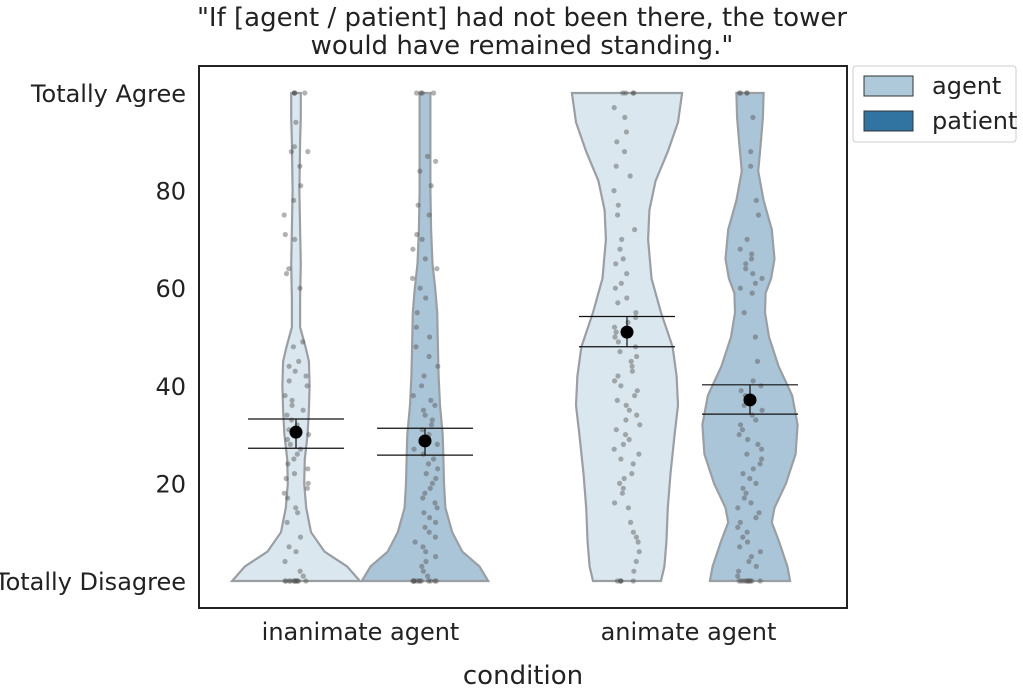 The width and height of the screenshot is (1023, 696). Describe the element at coordinates (523, 385) in the screenshot. I see `error-bar-layer` at that location.